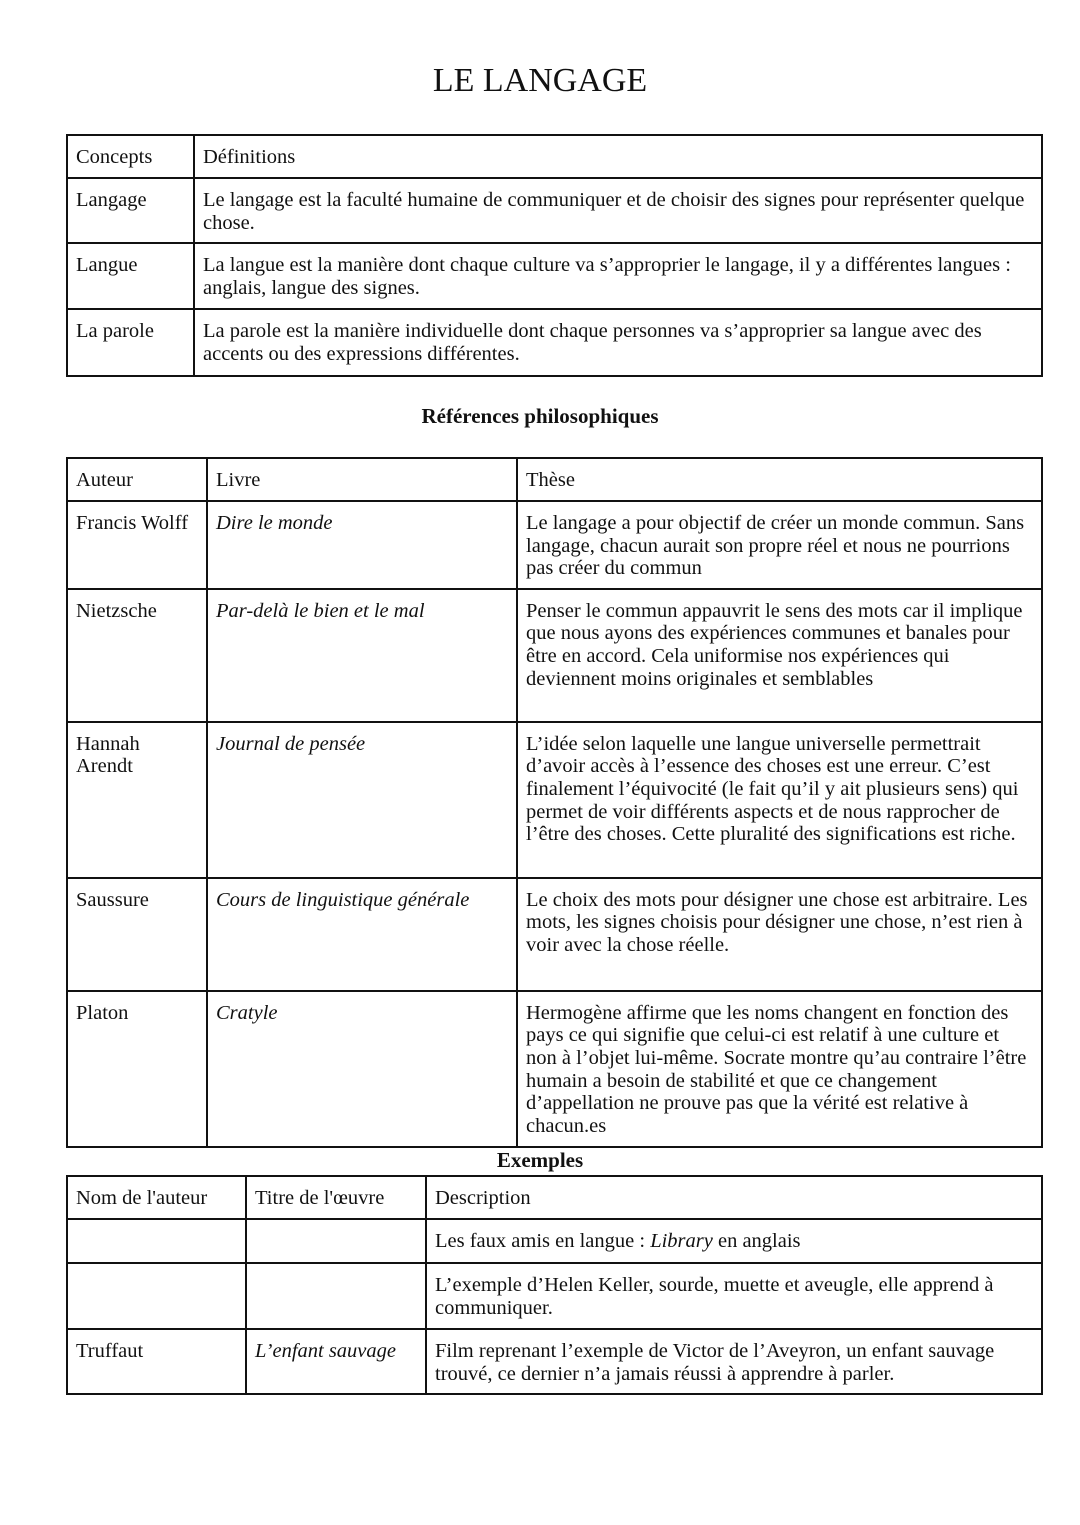  Describe the element at coordinates (362, 479) in the screenshot. I see `header-cell: Livre` at that location.